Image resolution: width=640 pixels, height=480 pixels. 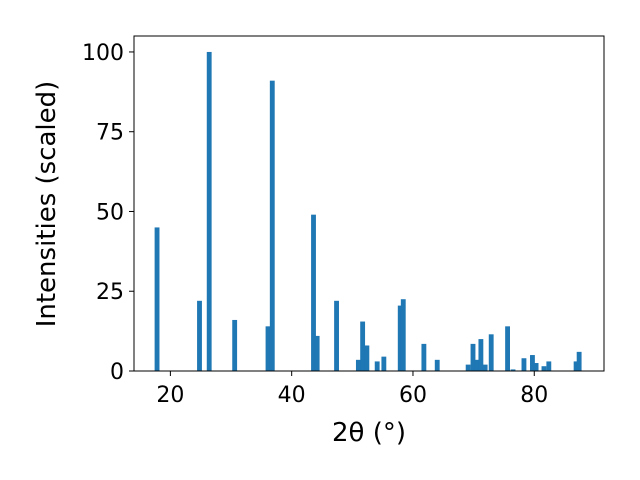 I want to click on y-axis: 0 25 50 75 100, so click(x=108, y=213).